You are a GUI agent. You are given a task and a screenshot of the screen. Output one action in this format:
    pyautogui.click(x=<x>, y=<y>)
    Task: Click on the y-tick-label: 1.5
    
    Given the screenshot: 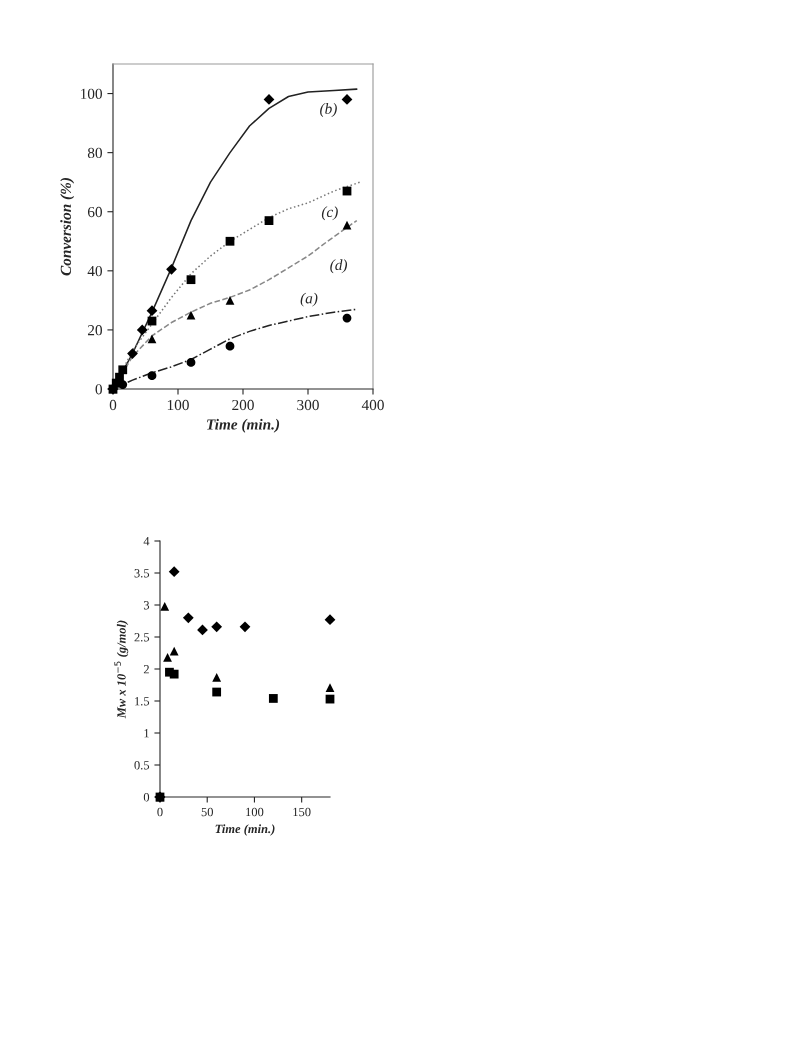 What is the action you would take?
    pyautogui.click(x=142, y=701)
    